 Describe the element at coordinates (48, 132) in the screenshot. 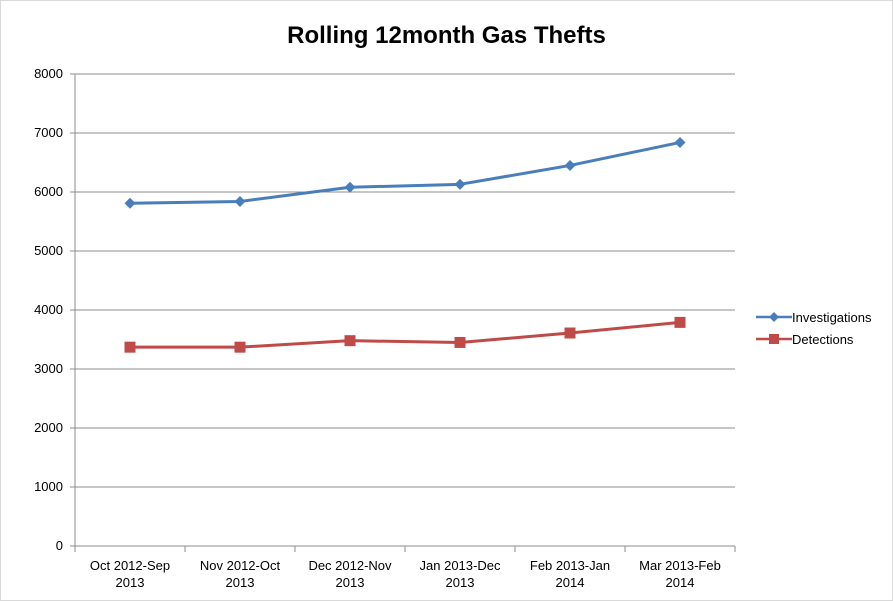

I see `y-tick-label: 7000` at that location.